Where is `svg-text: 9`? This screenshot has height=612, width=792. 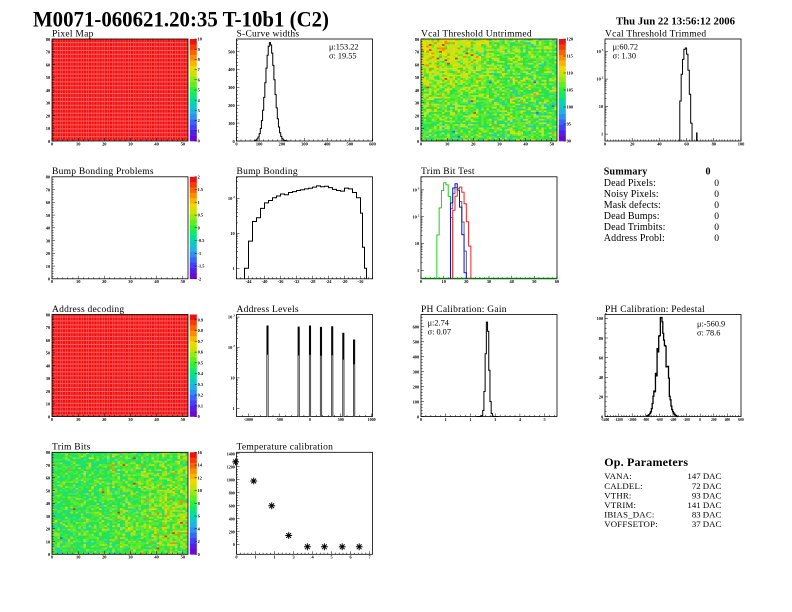
svg-text: 9 is located at coordinates (199, 49).